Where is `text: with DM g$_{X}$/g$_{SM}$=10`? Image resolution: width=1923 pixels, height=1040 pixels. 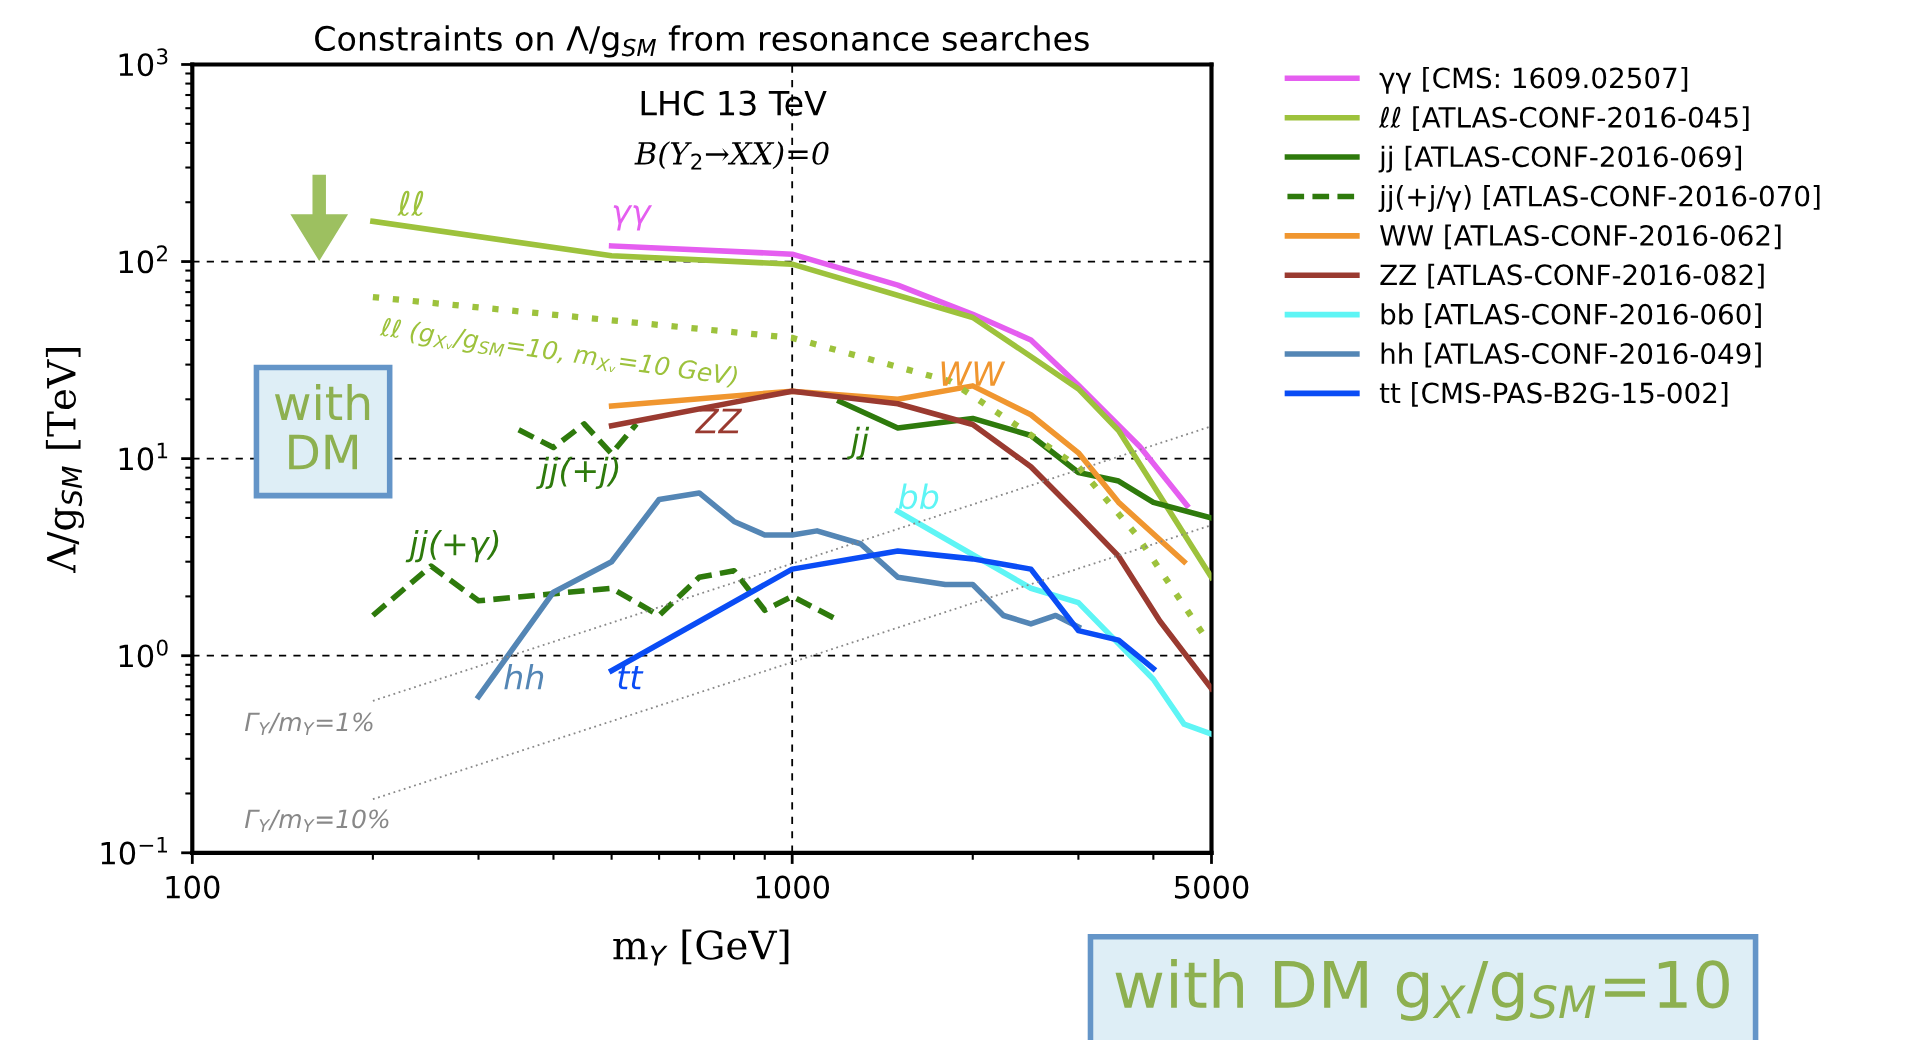
text: with DM g$_{X}$/g$_{SM}$=10 is located at coordinates (1422, 990).